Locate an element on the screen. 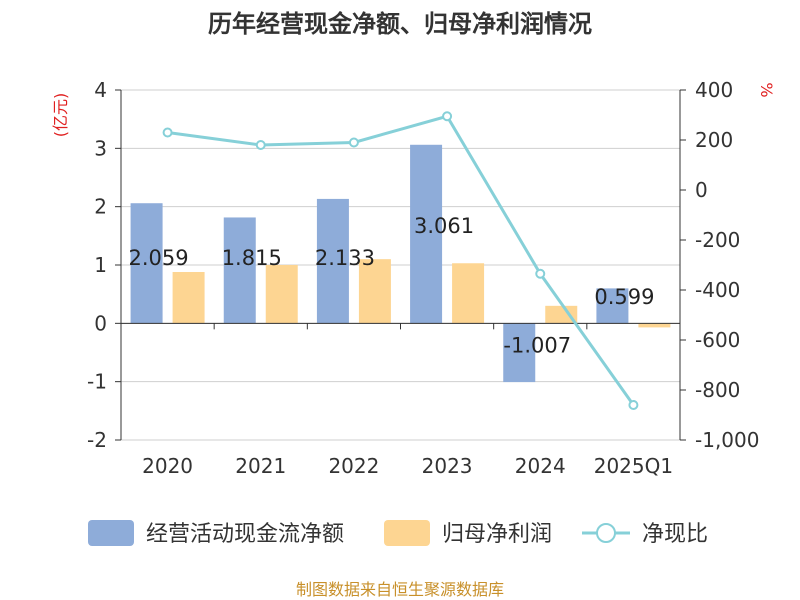 The height and width of the screenshot is (600, 800). right-axis-unit: % is located at coordinates (766, 89).